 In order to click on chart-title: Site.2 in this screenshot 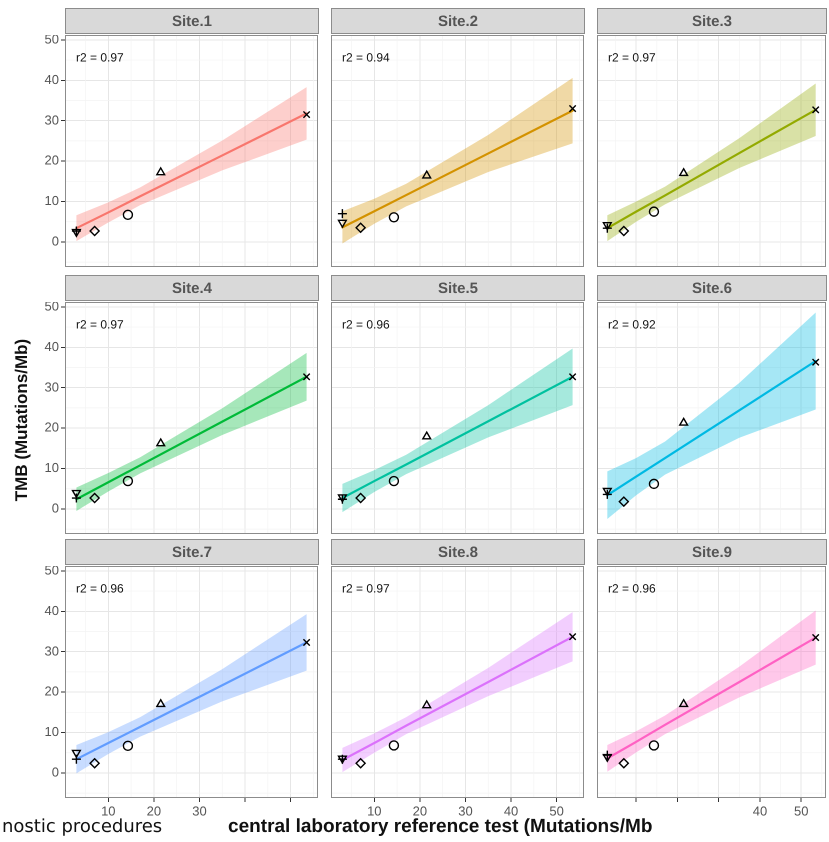, I will do `click(458, 21)`.